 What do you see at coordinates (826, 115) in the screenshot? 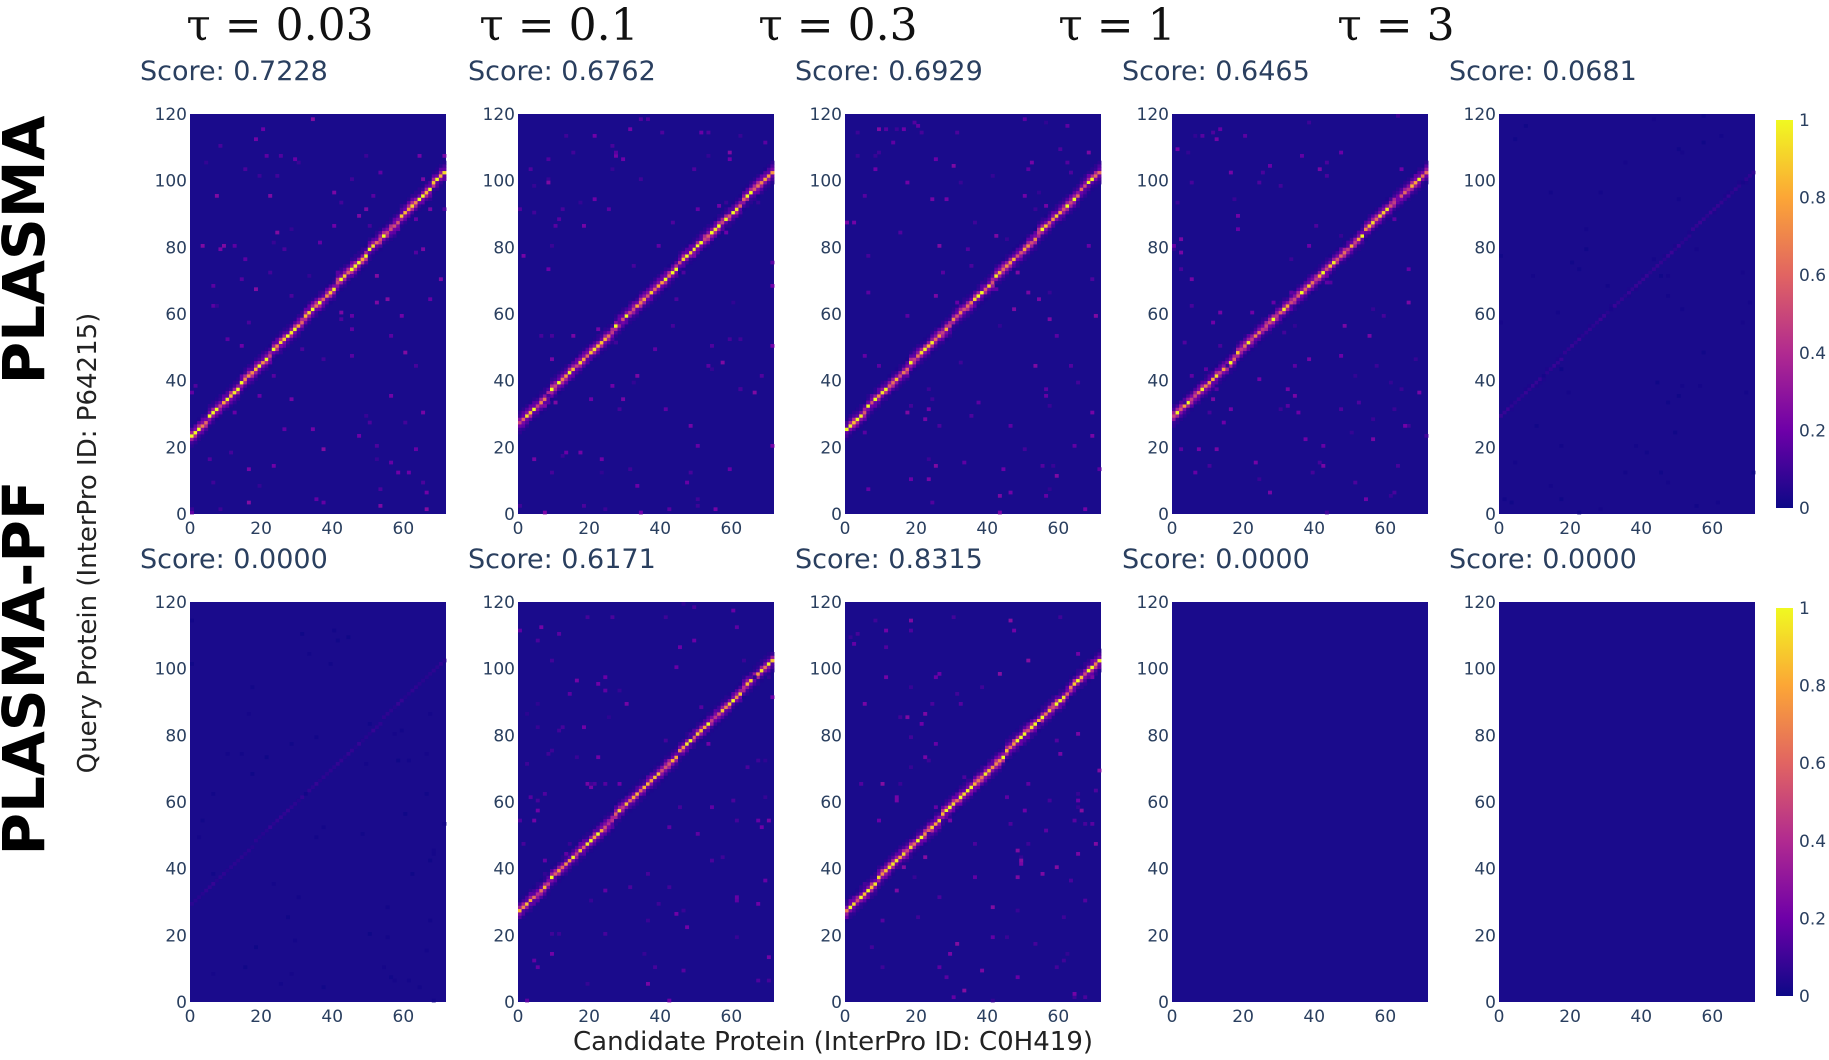
I see `y-tick-label: 120` at bounding box center [826, 115].